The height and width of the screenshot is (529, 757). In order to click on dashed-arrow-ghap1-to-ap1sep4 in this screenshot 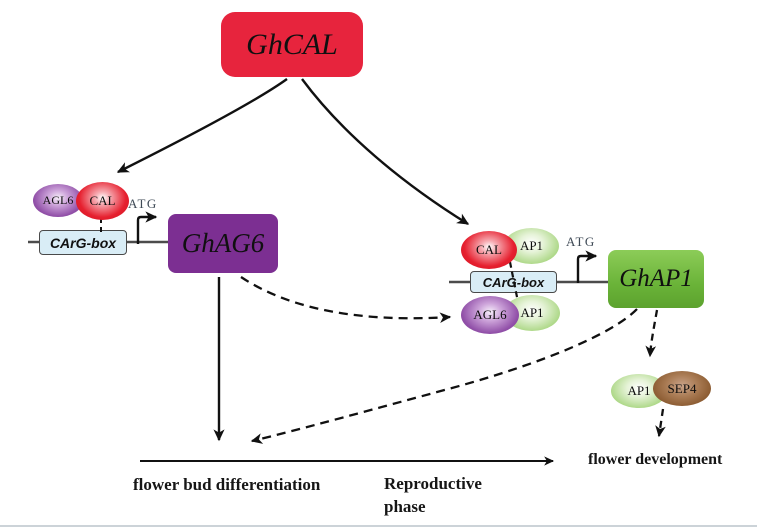, I will do `click(652, 333)`.